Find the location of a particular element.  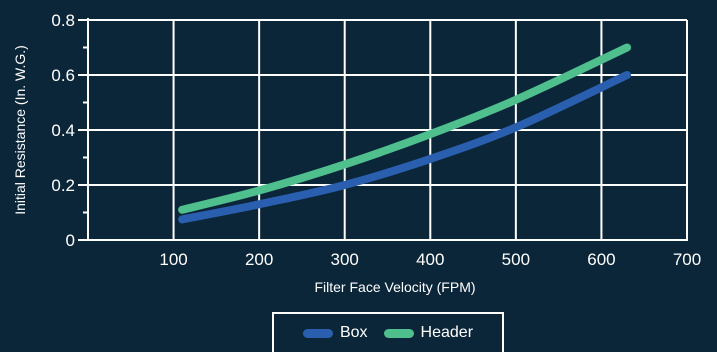

y-tick-label: 0.8 is located at coordinates (63, 20).